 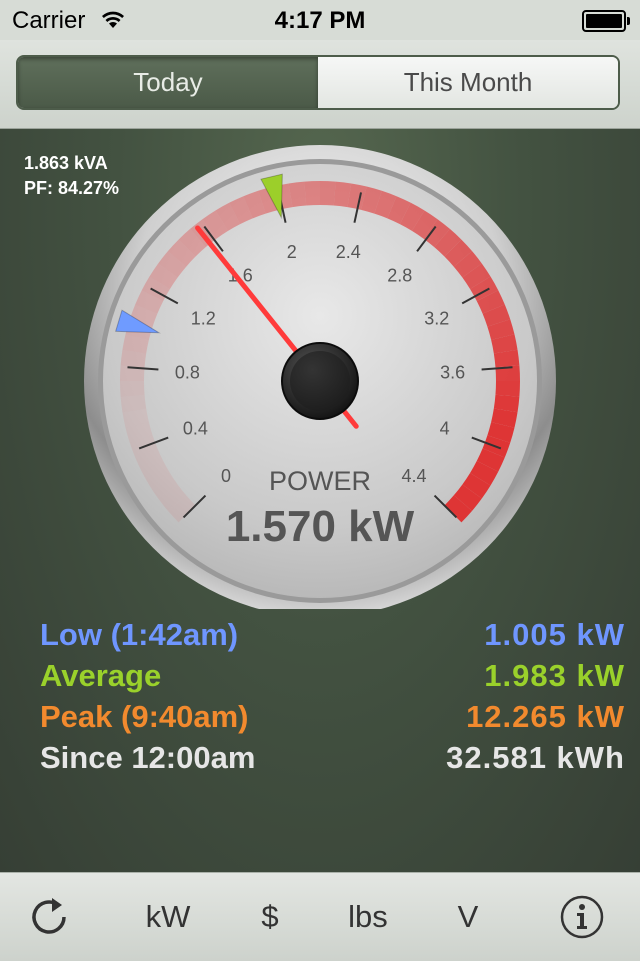 What do you see at coordinates (332, 760) in the screenshot?
I see `stat-row-since: Since 12:00am 32.581 kWh` at bounding box center [332, 760].